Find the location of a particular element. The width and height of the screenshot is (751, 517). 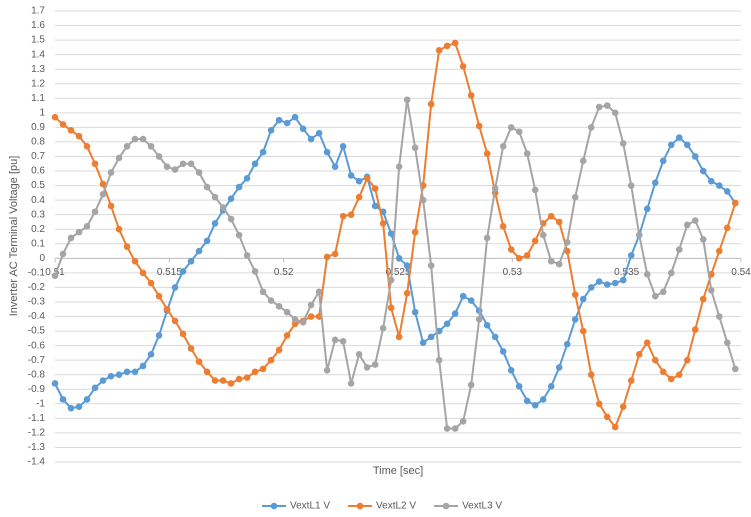

y-tick-label: 1.2 is located at coordinates (38, 83).